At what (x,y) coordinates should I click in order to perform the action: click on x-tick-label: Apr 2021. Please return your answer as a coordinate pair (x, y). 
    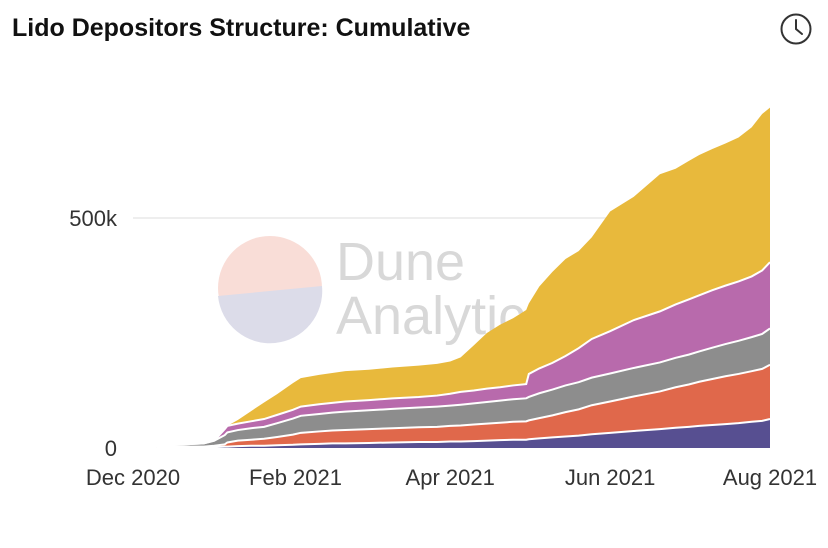
    Looking at the image, I should click on (450, 477).